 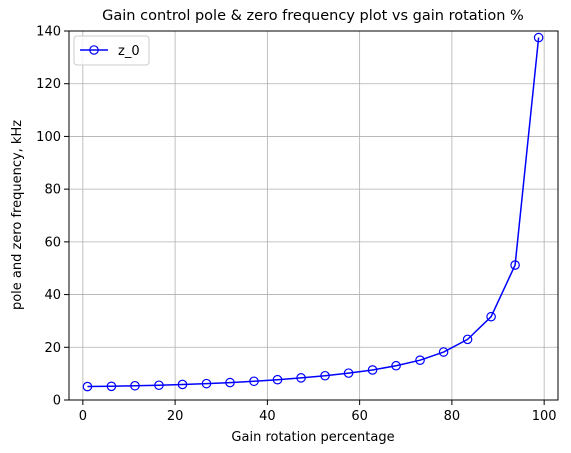 What do you see at coordinates (94, 50) in the screenshot?
I see `legend-marker` at bounding box center [94, 50].